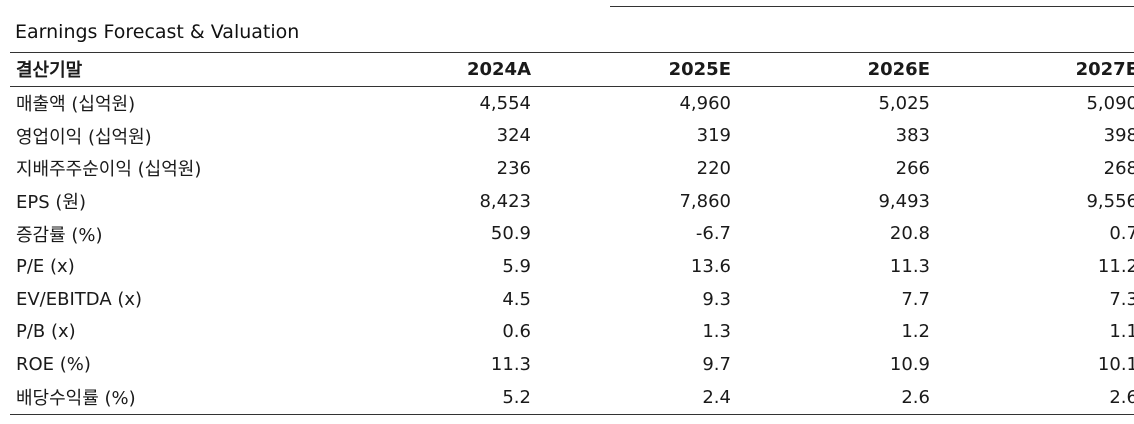 The width and height of the screenshot is (1134, 424). What do you see at coordinates (157, 32) in the screenshot?
I see `section-title: Earnings Forecast & Valuation` at bounding box center [157, 32].